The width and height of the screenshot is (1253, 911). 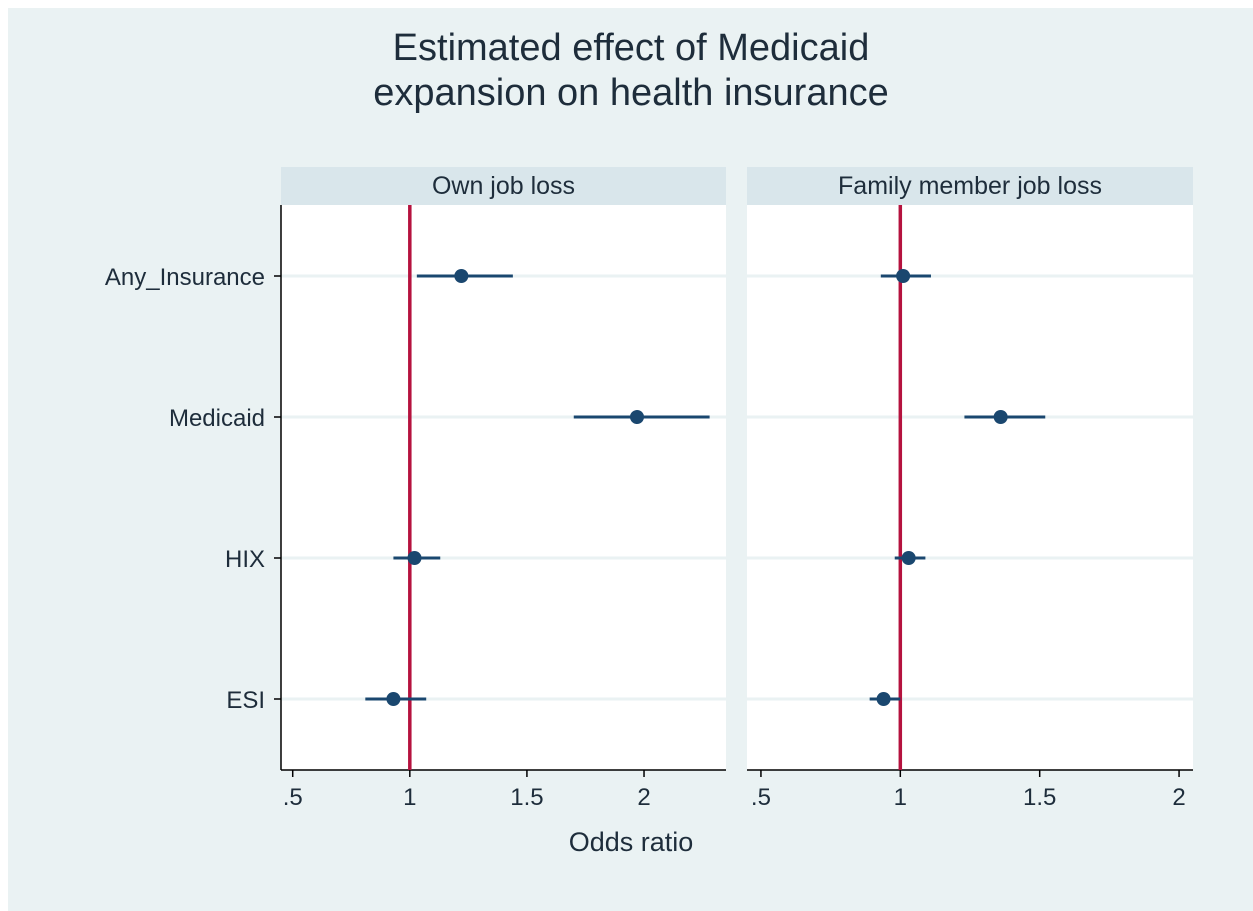 What do you see at coordinates (631, 48) in the screenshot?
I see `chart-title-line-1: Estimated effect of Medicaid` at bounding box center [631, 48].